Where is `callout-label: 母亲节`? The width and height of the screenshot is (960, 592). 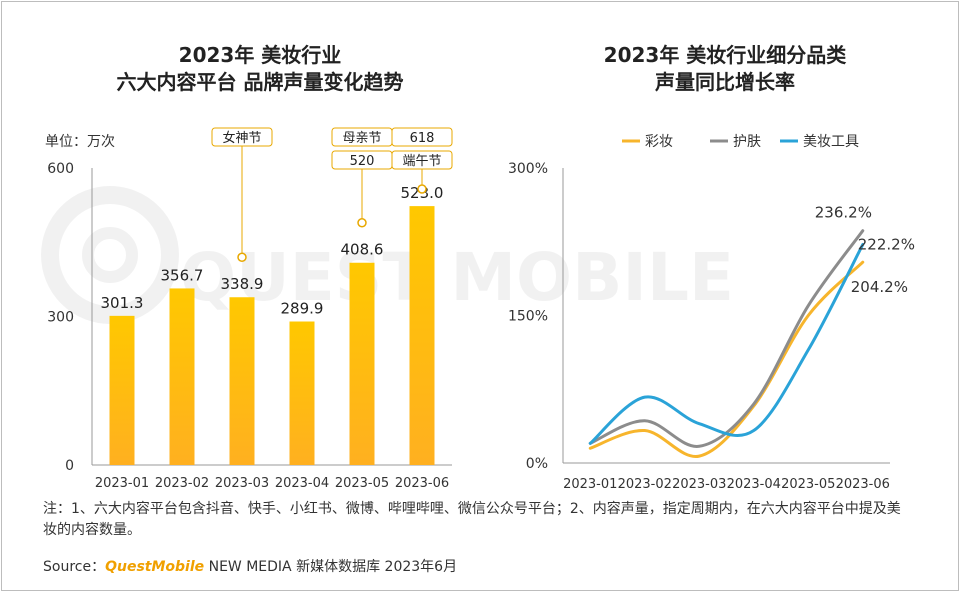
callout-label: 母亲节 is located at coordinates (361, 138).